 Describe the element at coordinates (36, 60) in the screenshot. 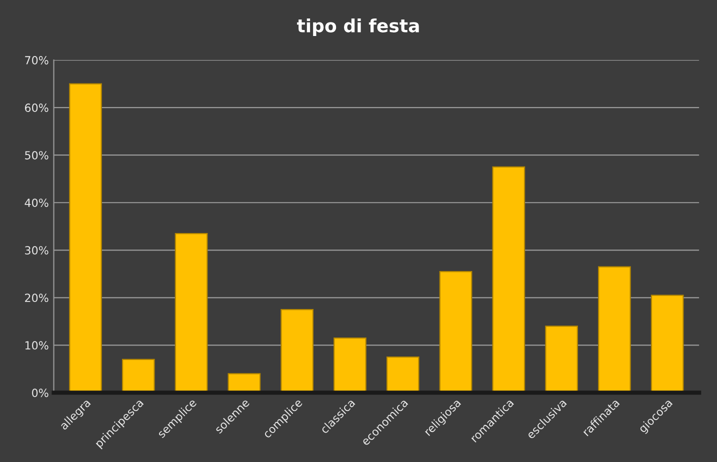

I see `y-tick-label: 70%` at that location.